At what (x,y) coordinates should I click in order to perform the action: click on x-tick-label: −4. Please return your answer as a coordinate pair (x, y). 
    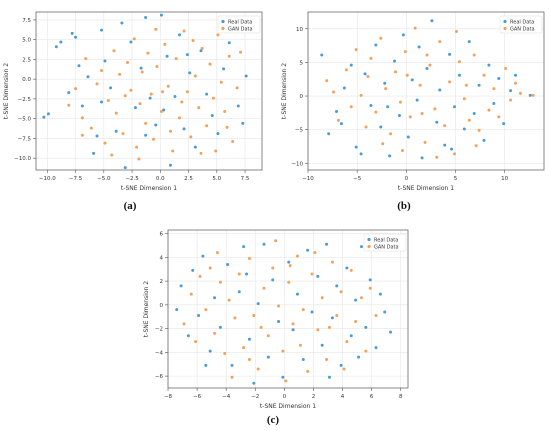
    Looking at the image, I should click on (226, 397).